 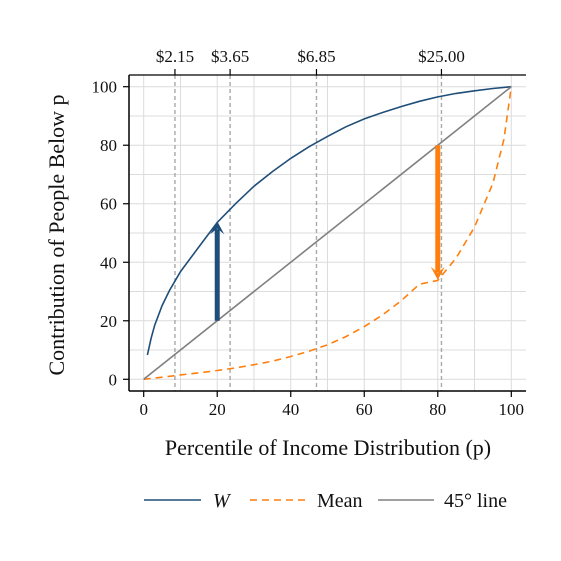 I want to click on legend: W Mean 45° line, so click(x=325, y=501).